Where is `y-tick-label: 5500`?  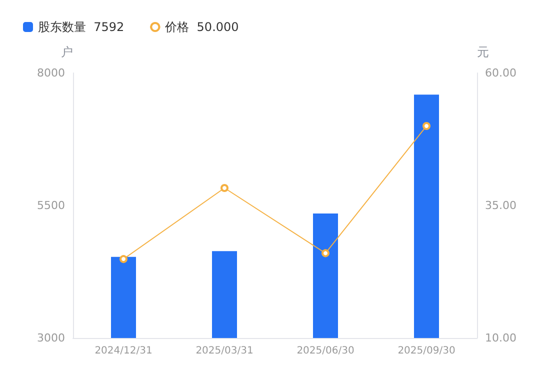
y-tick-label: 5500 is located at coordinates (51, 205).